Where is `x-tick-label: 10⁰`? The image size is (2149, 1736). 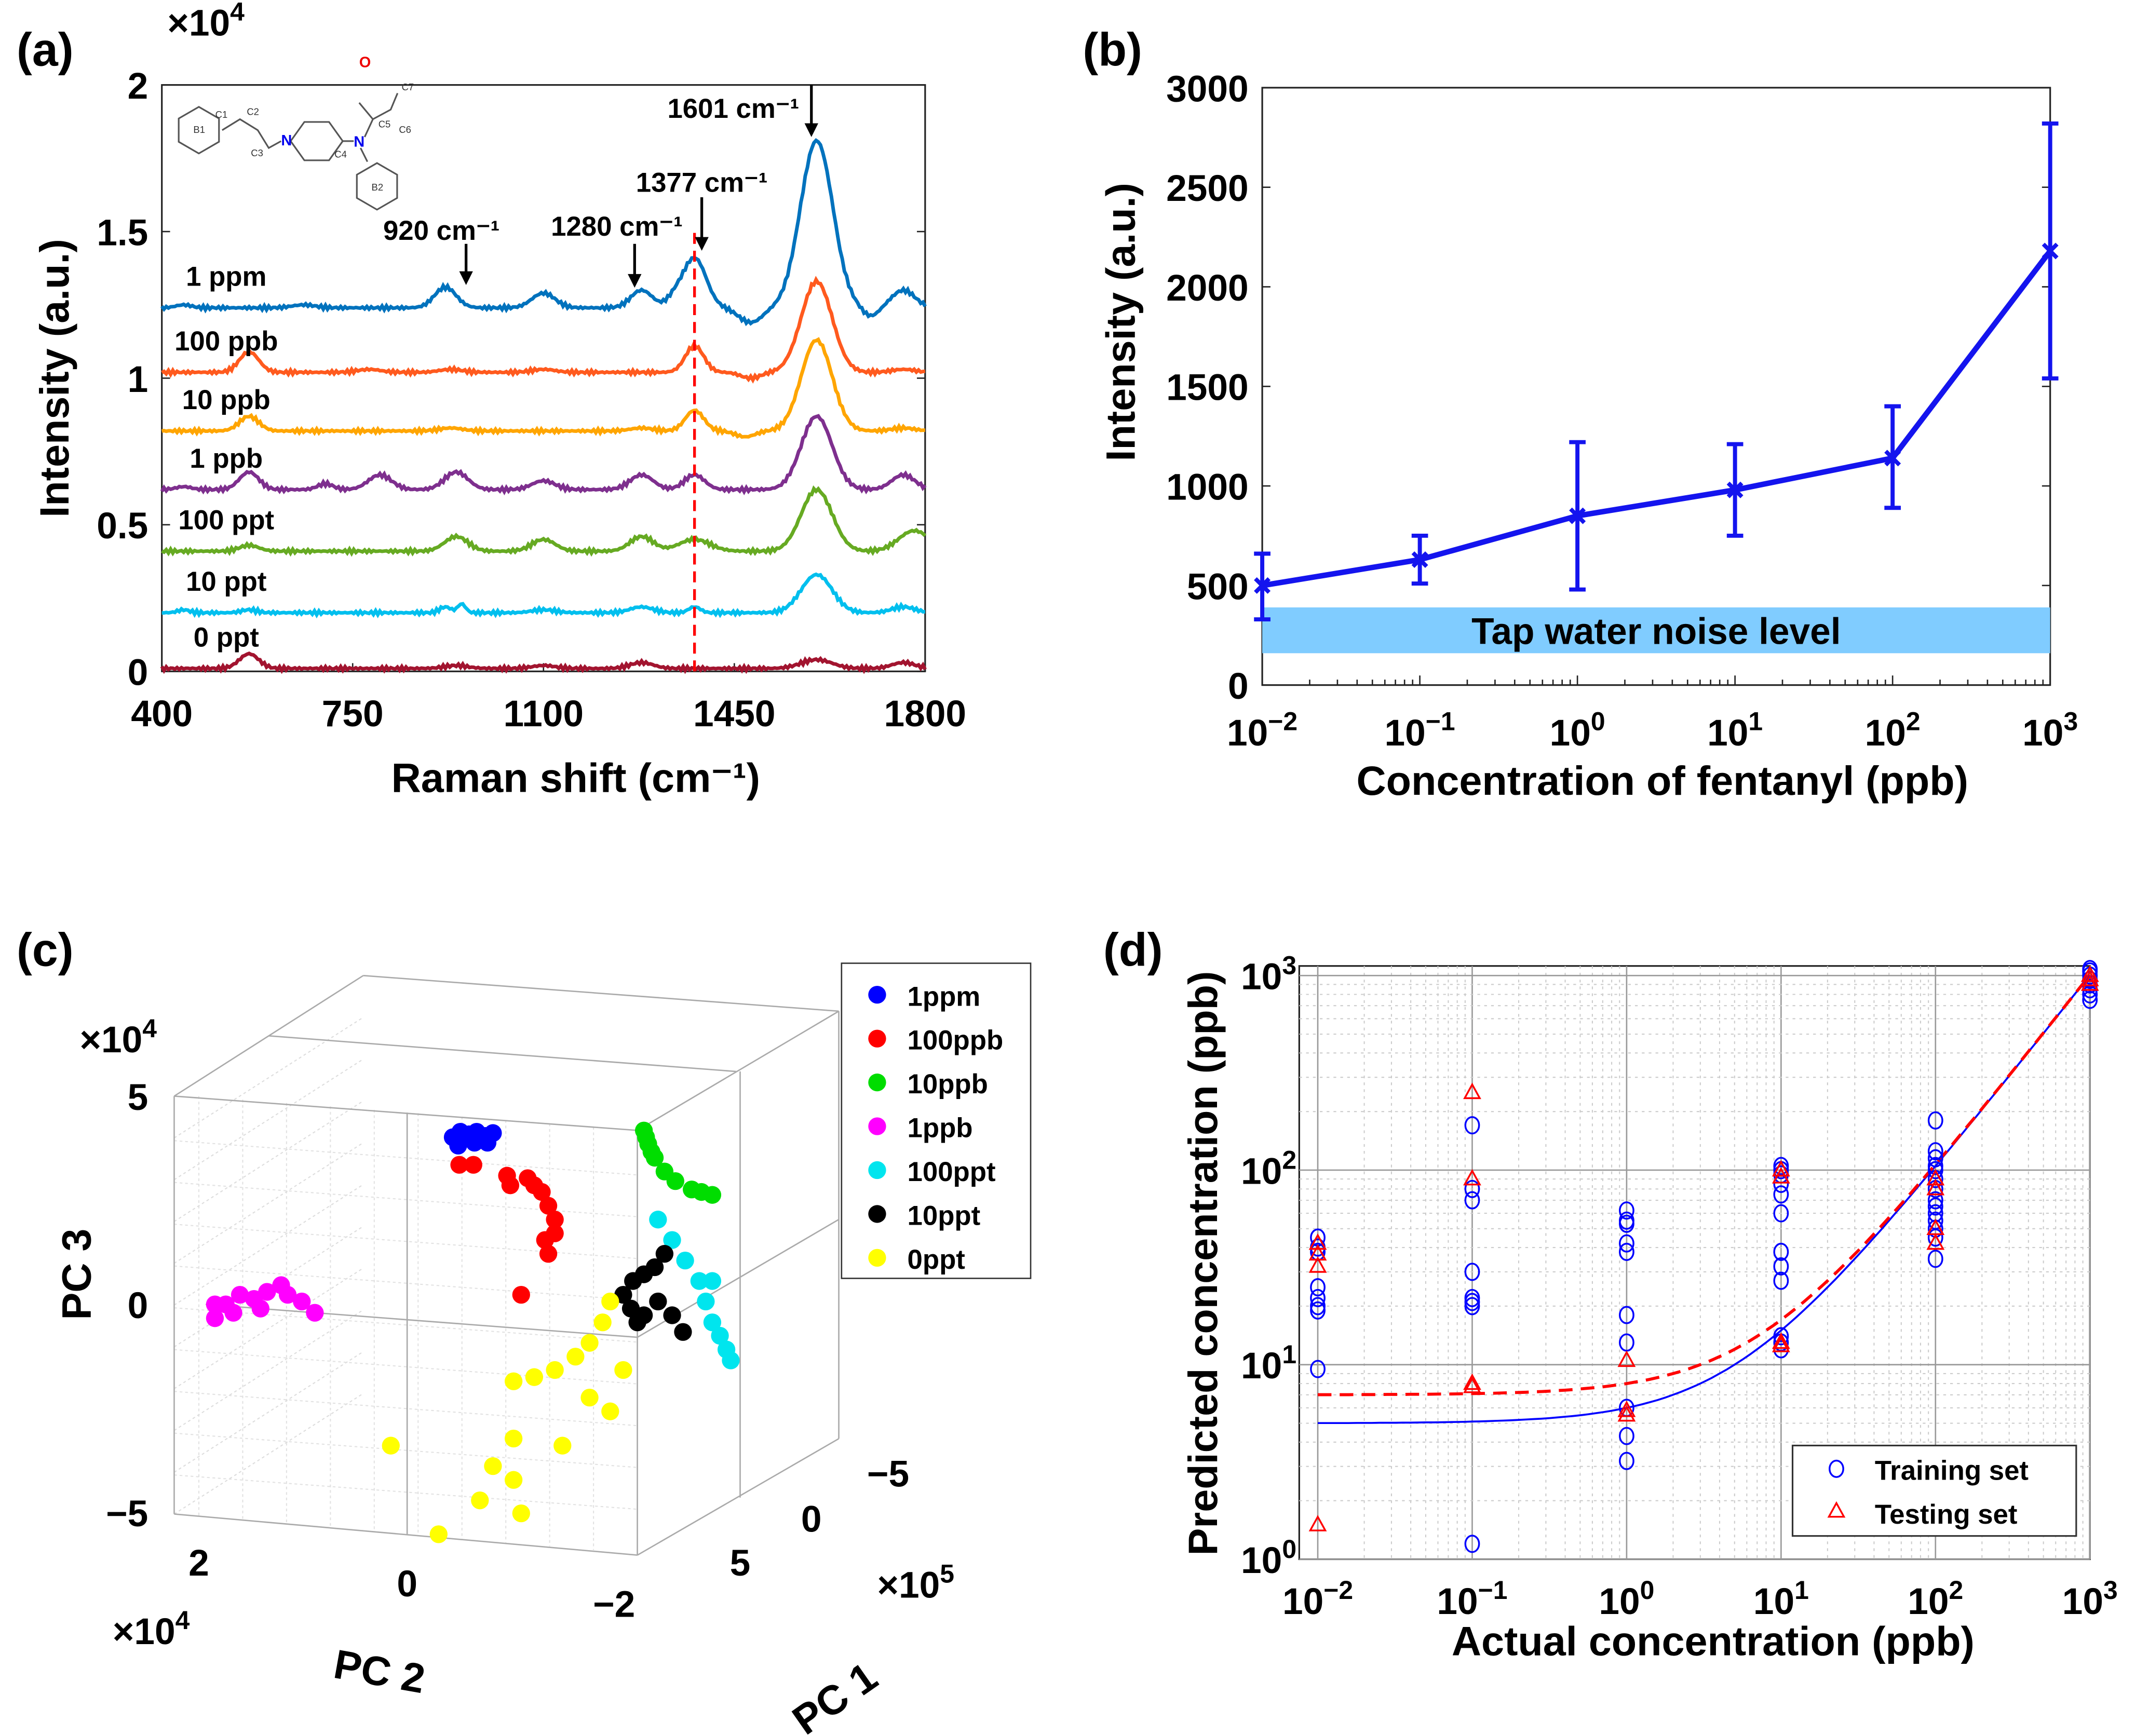
x-tick-label: 10⁰ is located at coordinates (1577, 731).